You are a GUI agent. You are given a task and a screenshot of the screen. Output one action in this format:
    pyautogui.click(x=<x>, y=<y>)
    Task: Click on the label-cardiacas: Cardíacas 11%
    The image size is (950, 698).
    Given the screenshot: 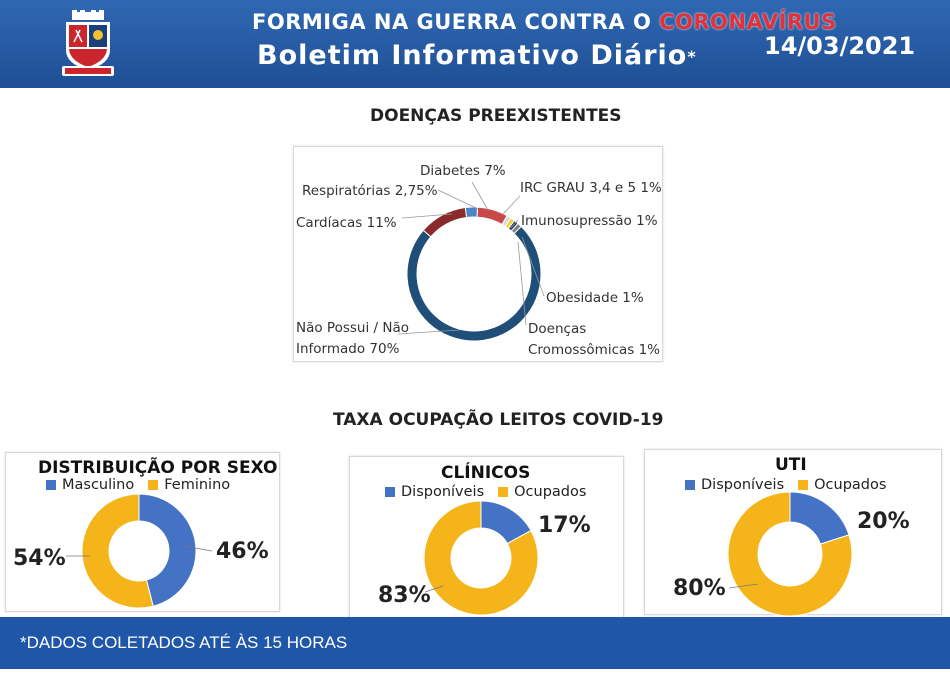 What is the action you would take?
    pyautogui.click(x=346, y=223)
    